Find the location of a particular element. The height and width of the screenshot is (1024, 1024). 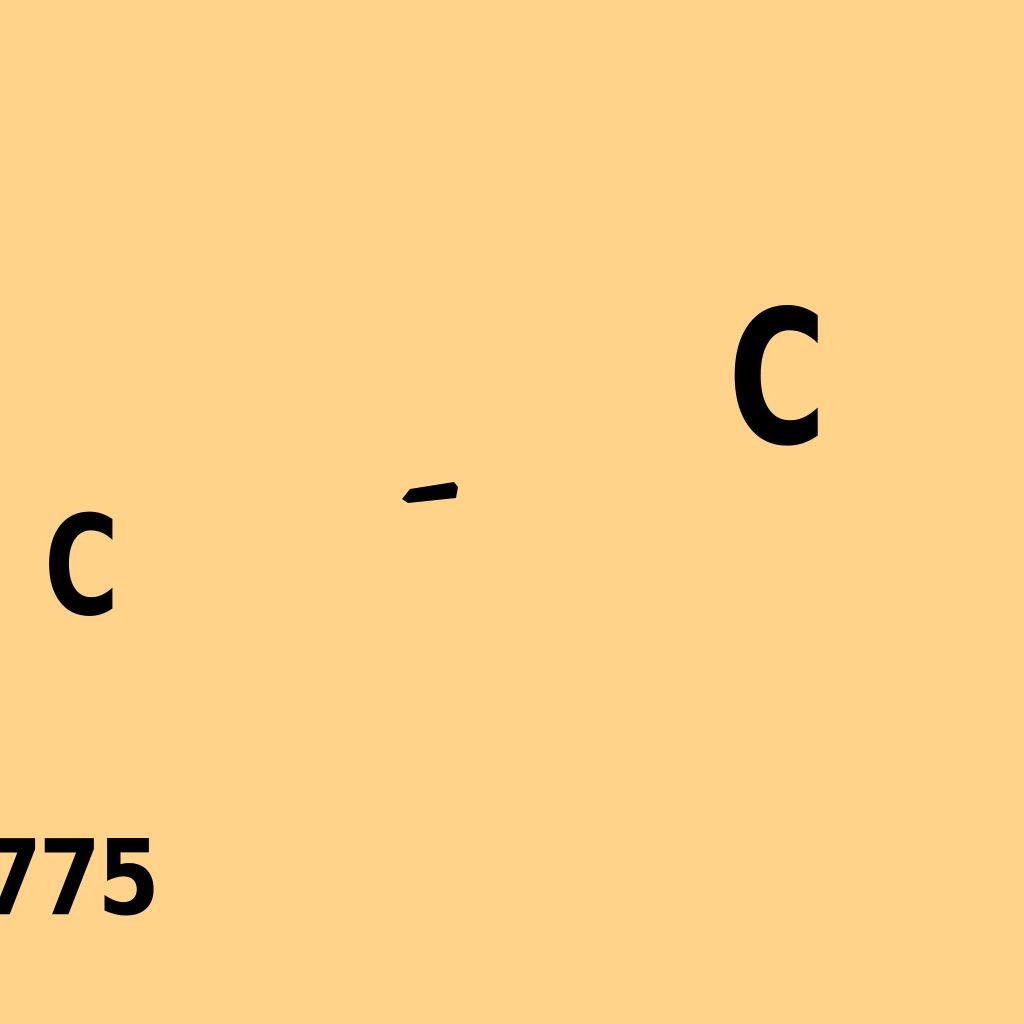

large-c-glyph: C is located at coordinates (777, 378).